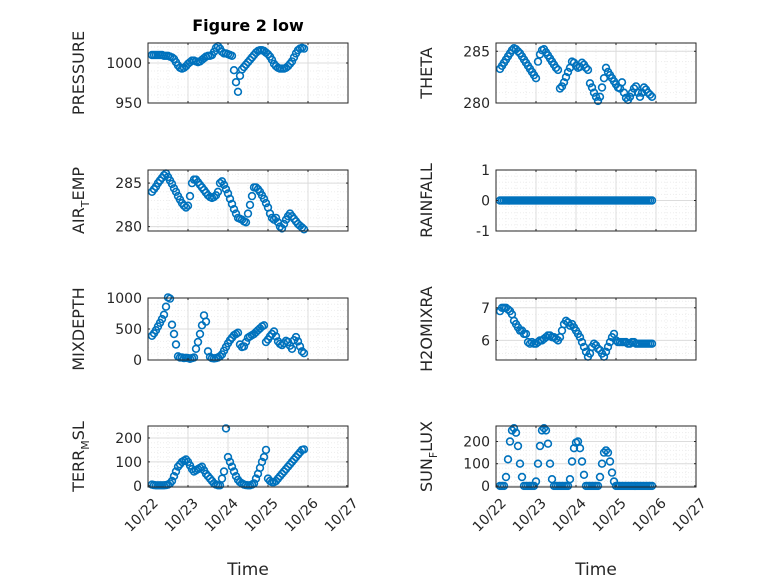 This screenshot has height=583, width=778. Describe the element at coordinates (485, 171) in the screenshot. I see `y-tick-label: 1` at that location.